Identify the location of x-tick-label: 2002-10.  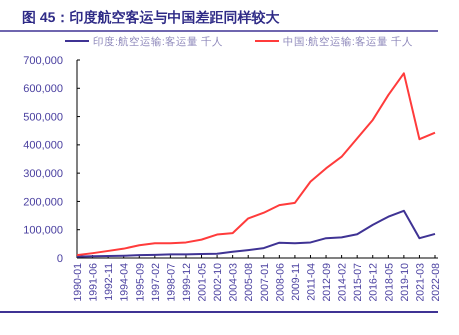
(218, 282).